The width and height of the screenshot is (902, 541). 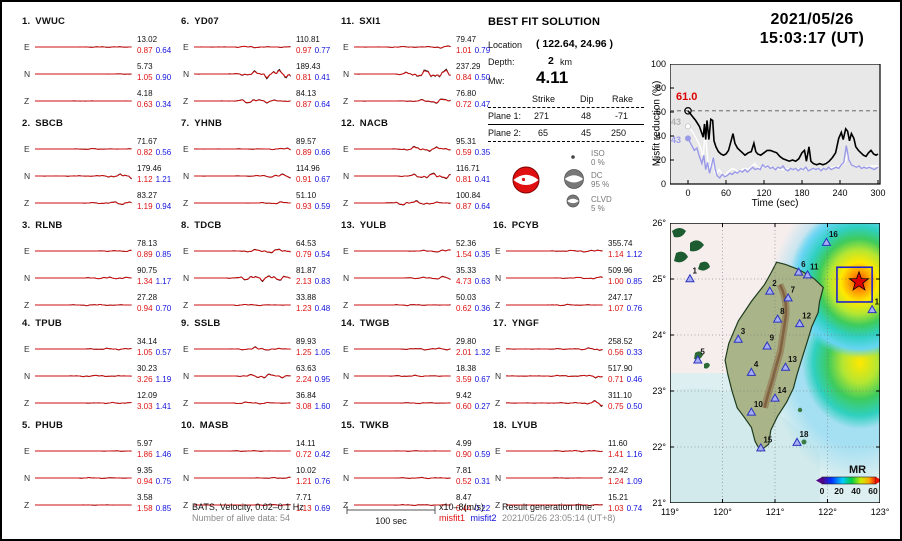 I want to click on component-row: N 5.73 1.05 0.90, so click(x=98, y=74).